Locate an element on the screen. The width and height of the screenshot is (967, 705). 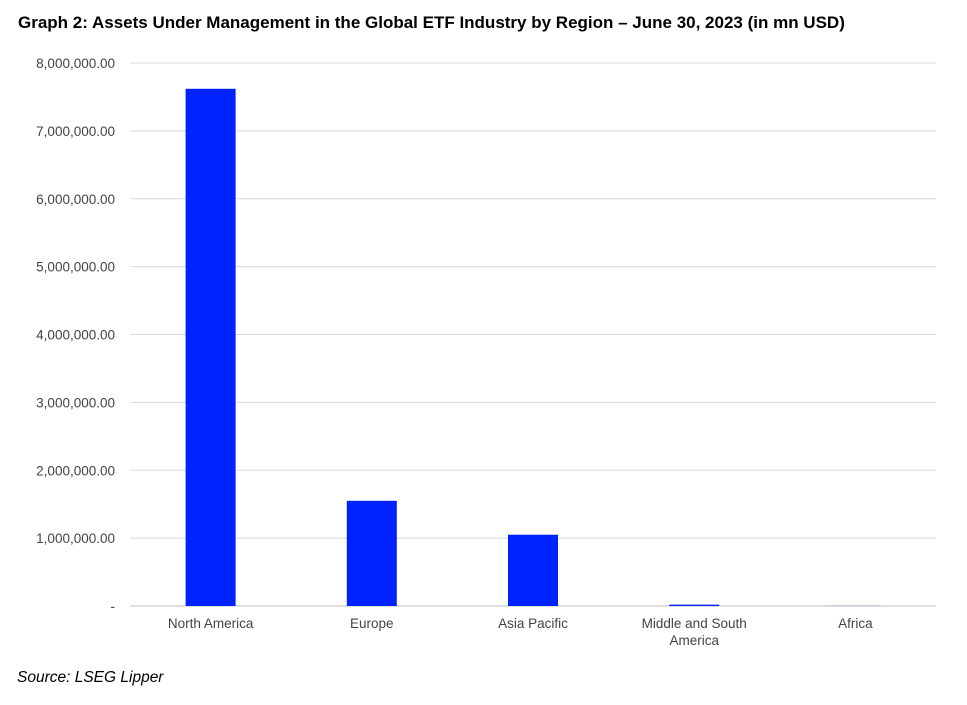
x-tick-label: Middle and South America is located at coordinates (694, 632).